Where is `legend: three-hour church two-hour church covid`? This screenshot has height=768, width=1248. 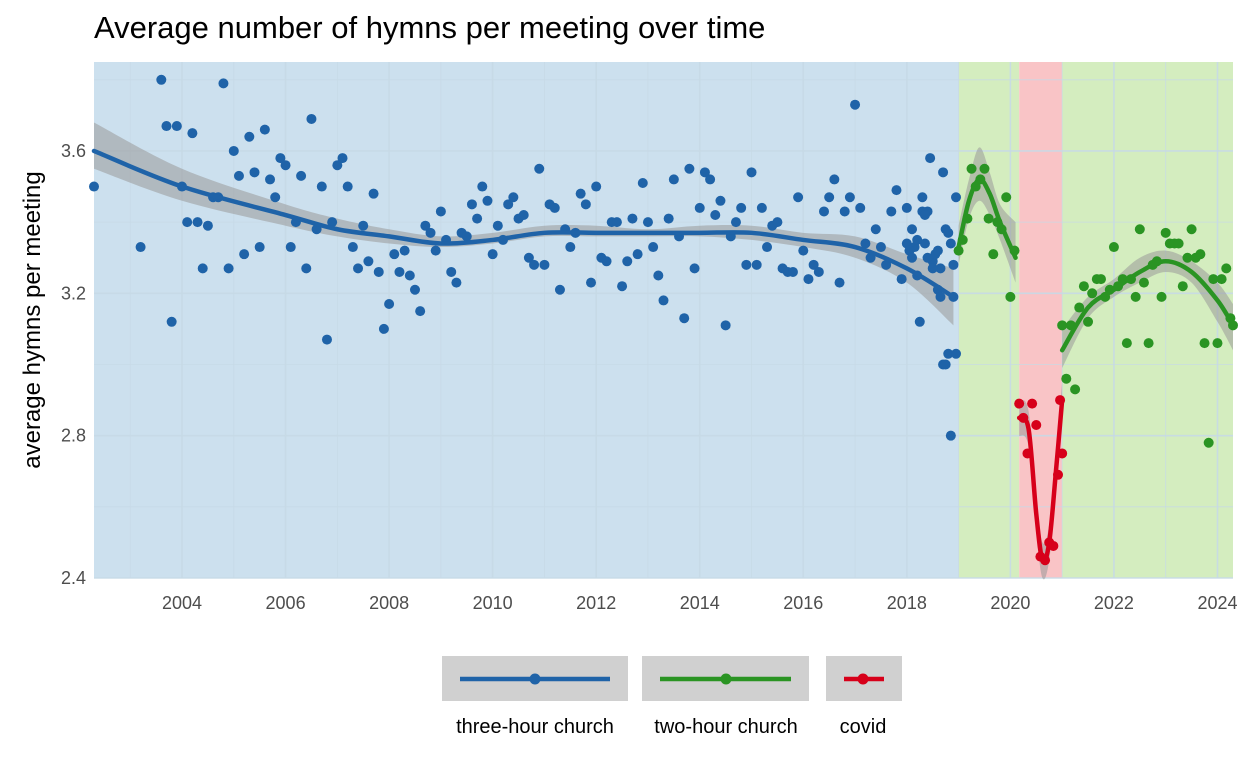
legend: three-hour church two-hour church covid is located at coordinates (672, 697).